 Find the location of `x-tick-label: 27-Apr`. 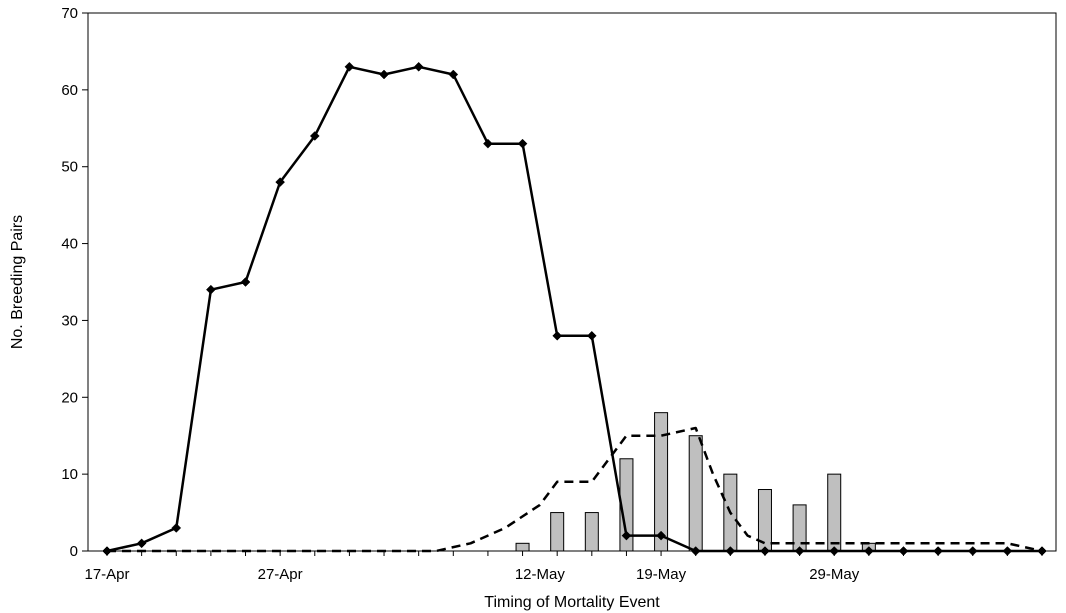

x-tick-label: 27-Apr is located at coordinates (280, 574).